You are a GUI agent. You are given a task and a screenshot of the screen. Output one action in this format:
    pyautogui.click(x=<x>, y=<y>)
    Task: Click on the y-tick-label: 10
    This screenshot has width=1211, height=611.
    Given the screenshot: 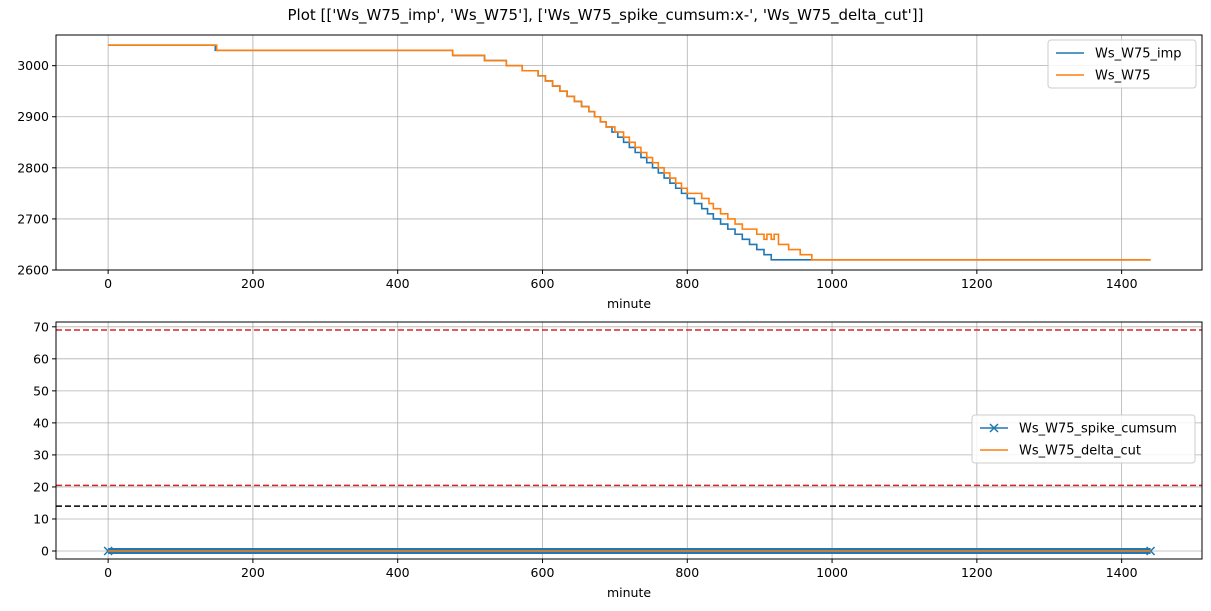 What is the action you would take?
    pyautogui.click(x=41, y=518)
    